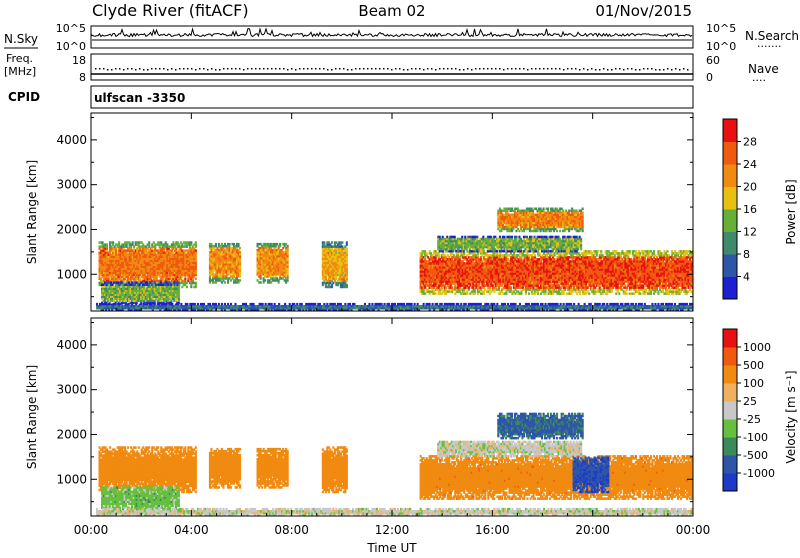 This screenshot has height=558, width=800. Describe the element at coordinates (395, 260) in the screenshot. I see `power-data` at that location.